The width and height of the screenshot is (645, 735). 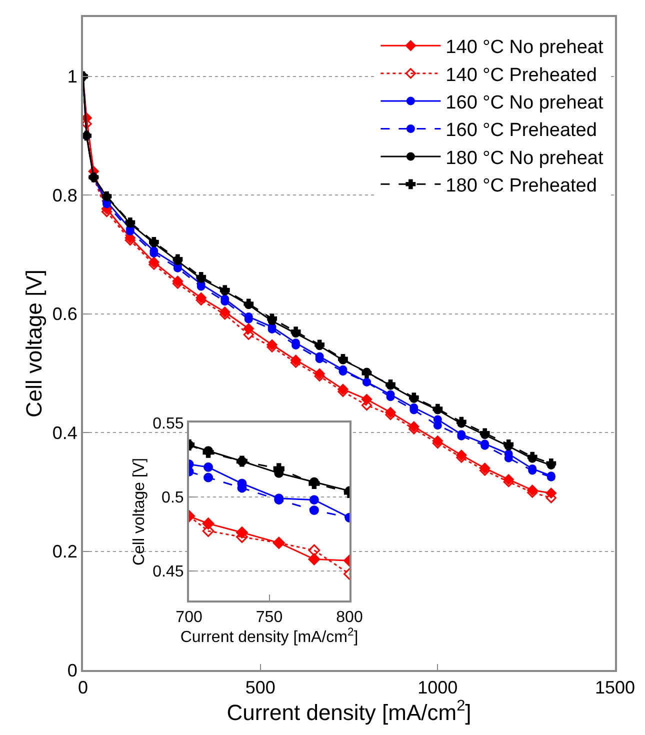 I want to click on legend-label: 180 °C No preheat, so click(x=525, y=158).